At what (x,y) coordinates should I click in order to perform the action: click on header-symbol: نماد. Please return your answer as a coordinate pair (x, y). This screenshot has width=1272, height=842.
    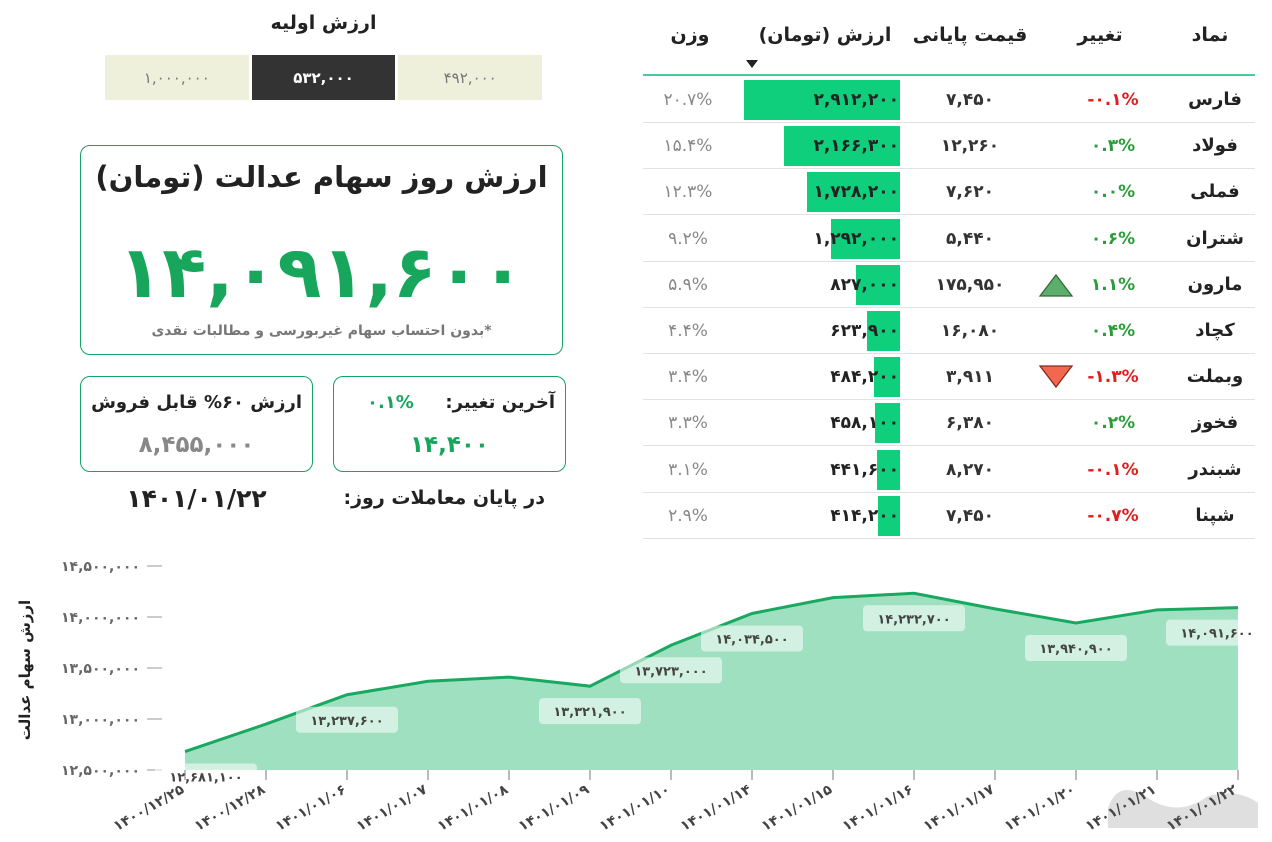
    Looking at the image, I should click on (1210, 35).